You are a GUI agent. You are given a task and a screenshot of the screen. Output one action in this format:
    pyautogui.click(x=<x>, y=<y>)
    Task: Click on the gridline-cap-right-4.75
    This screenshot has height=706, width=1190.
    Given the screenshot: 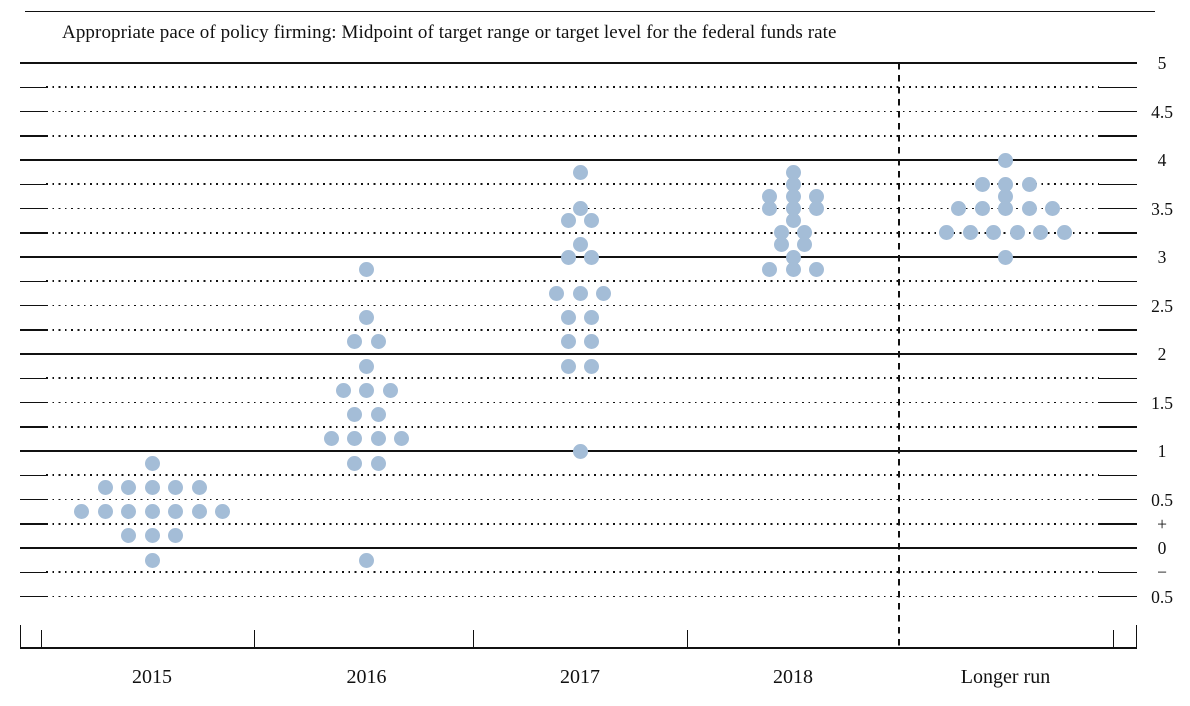 What is the action you would take?
    pyautogui.click(x=1118, y=87)
    